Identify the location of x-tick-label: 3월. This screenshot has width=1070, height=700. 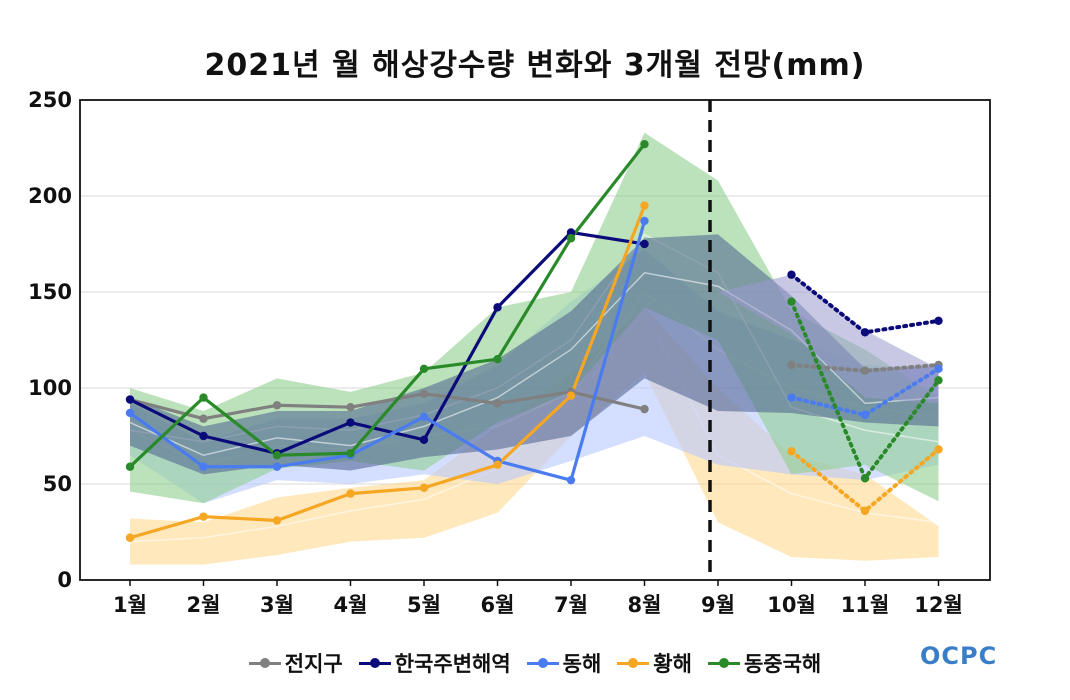
(277, 605).